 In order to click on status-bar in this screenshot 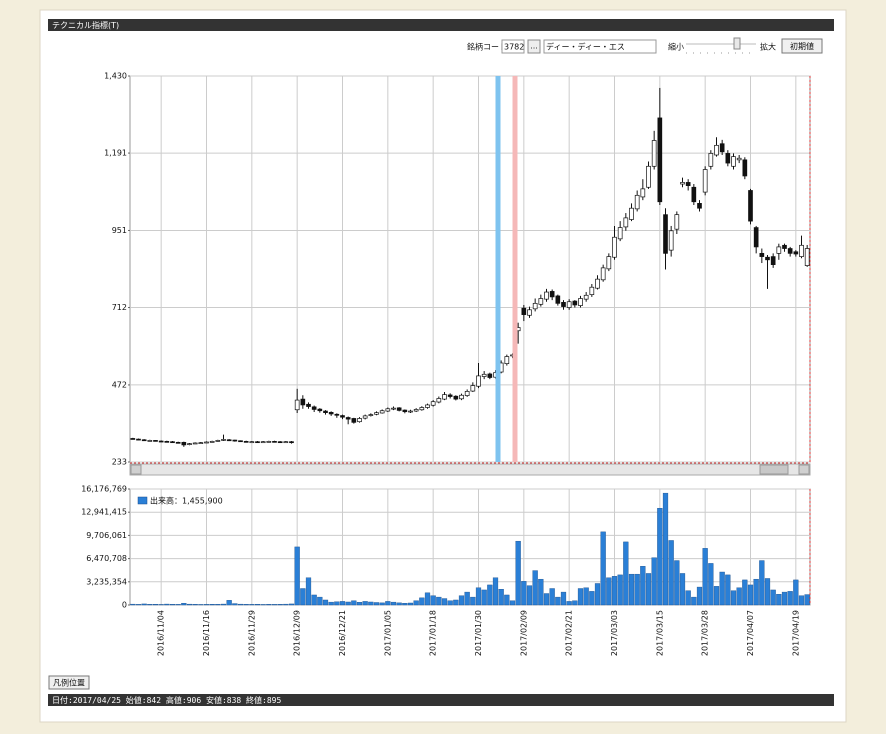, I will do `click(441, 700)`.